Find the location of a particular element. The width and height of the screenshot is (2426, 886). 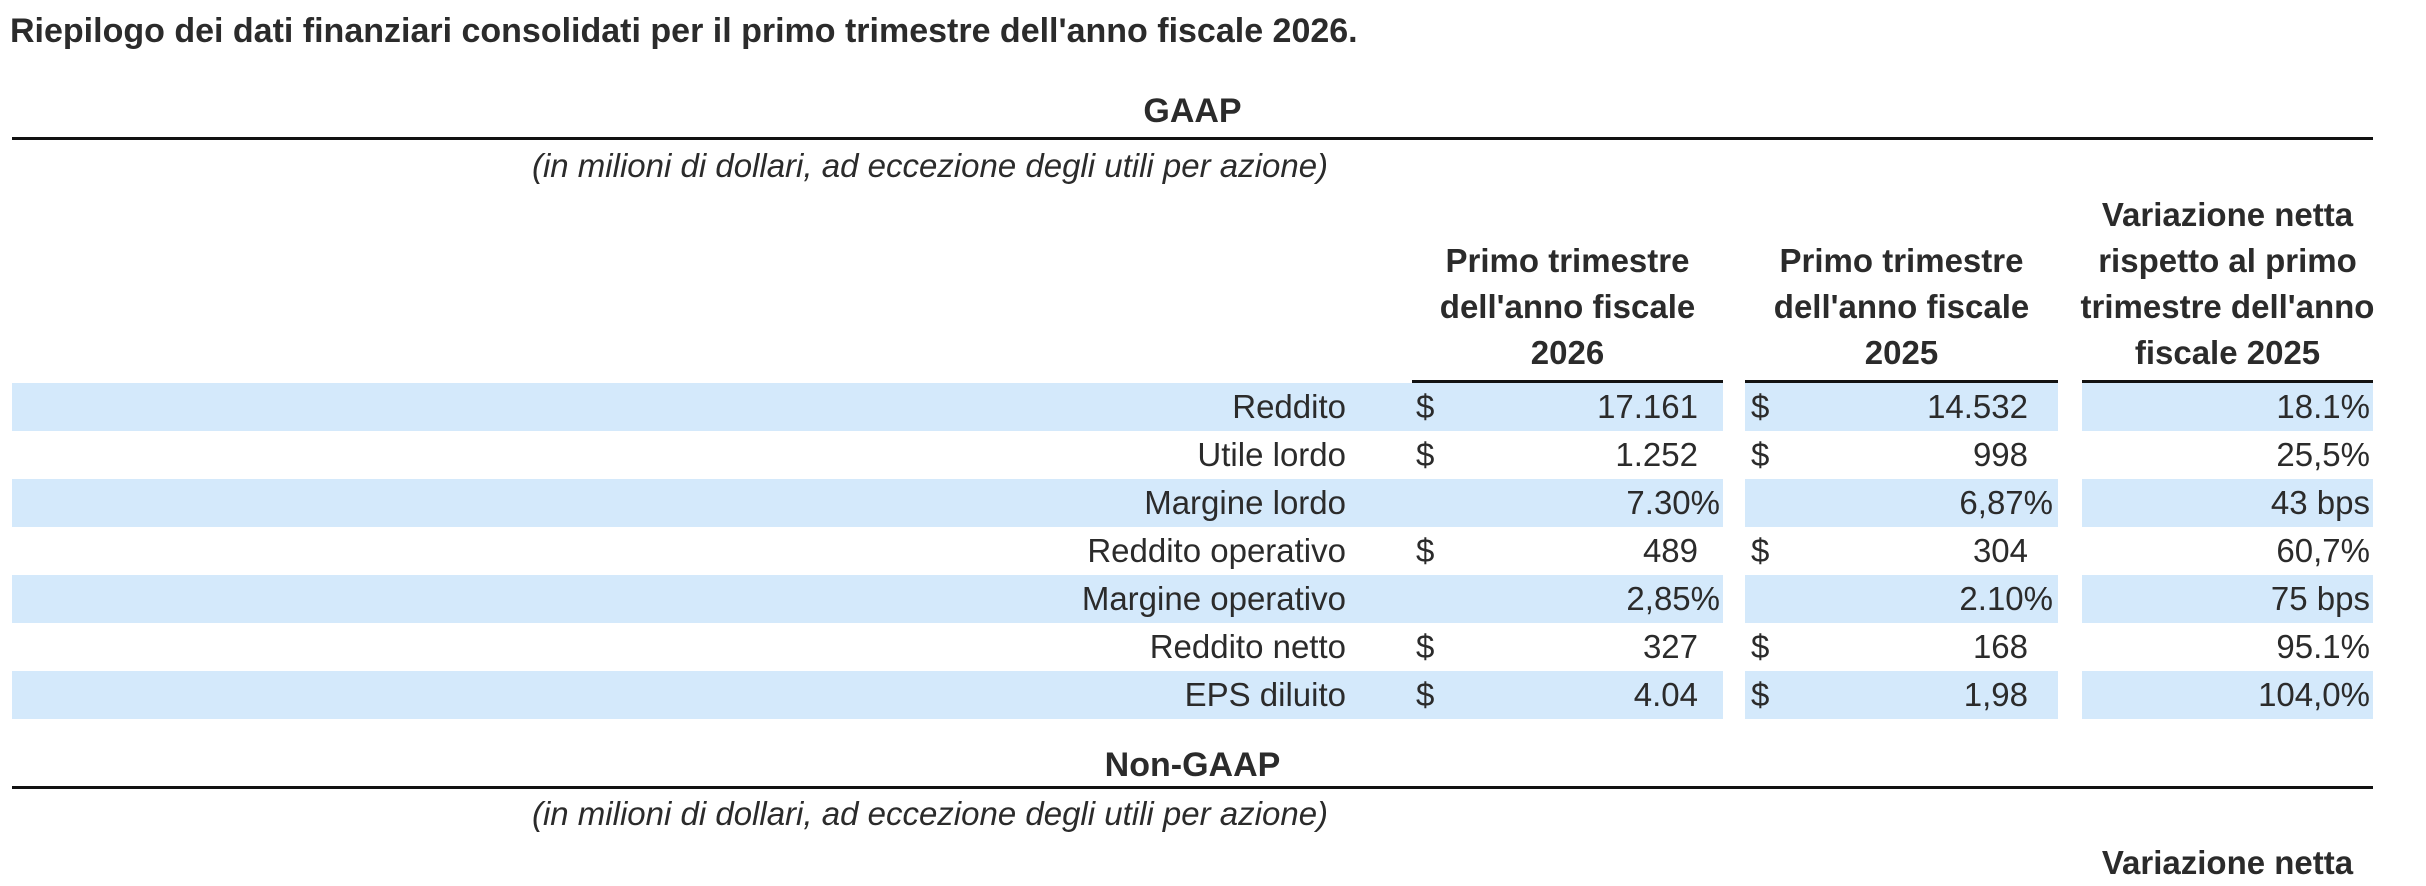

table-row-gross-margin: Margine lordo 7.30% 6,87% 43 bps is located at coordinates (1192, 503).